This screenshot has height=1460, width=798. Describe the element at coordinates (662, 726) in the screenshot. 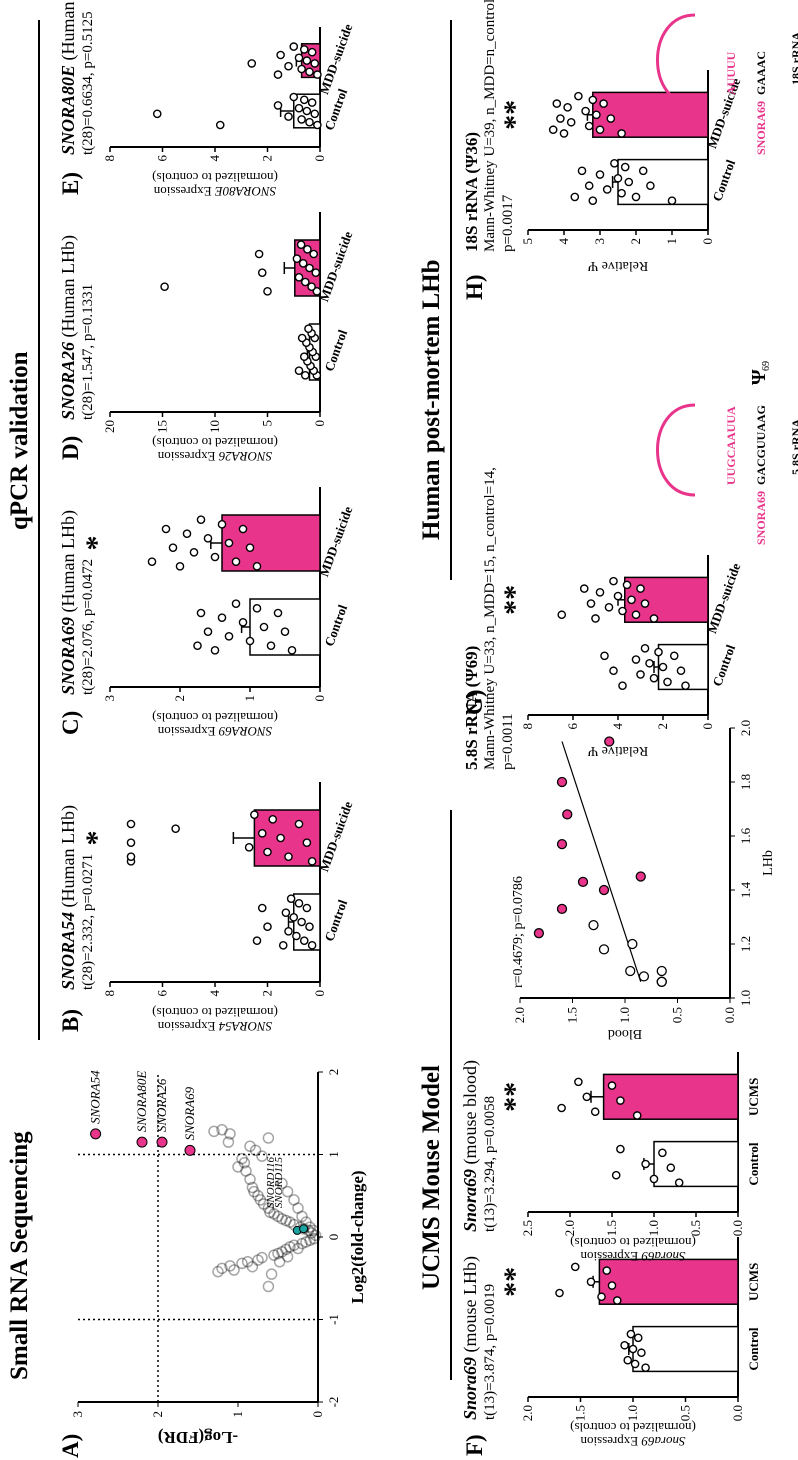

I see `chart-g-ytick-label: 2` at that location.